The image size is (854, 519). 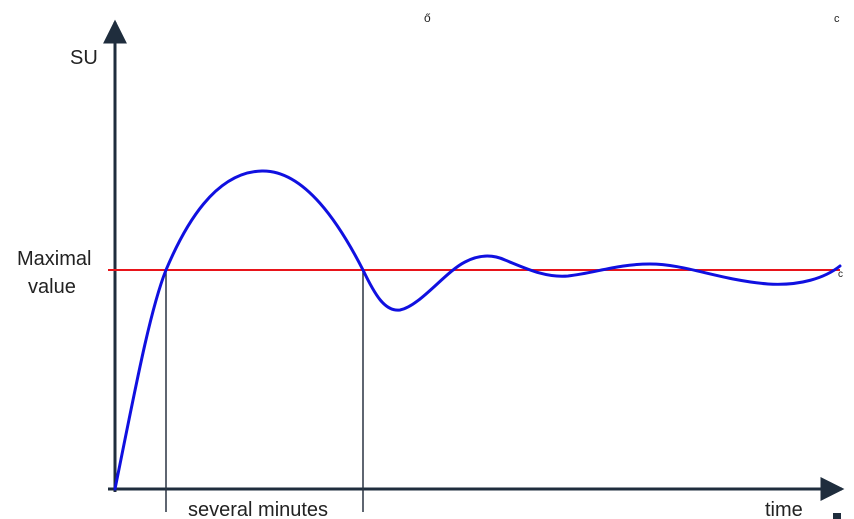 What do you see at coordinates (837, 19) in the screenshot?
I see `corner-mark-icon: c` at bounding box center [837, 19].